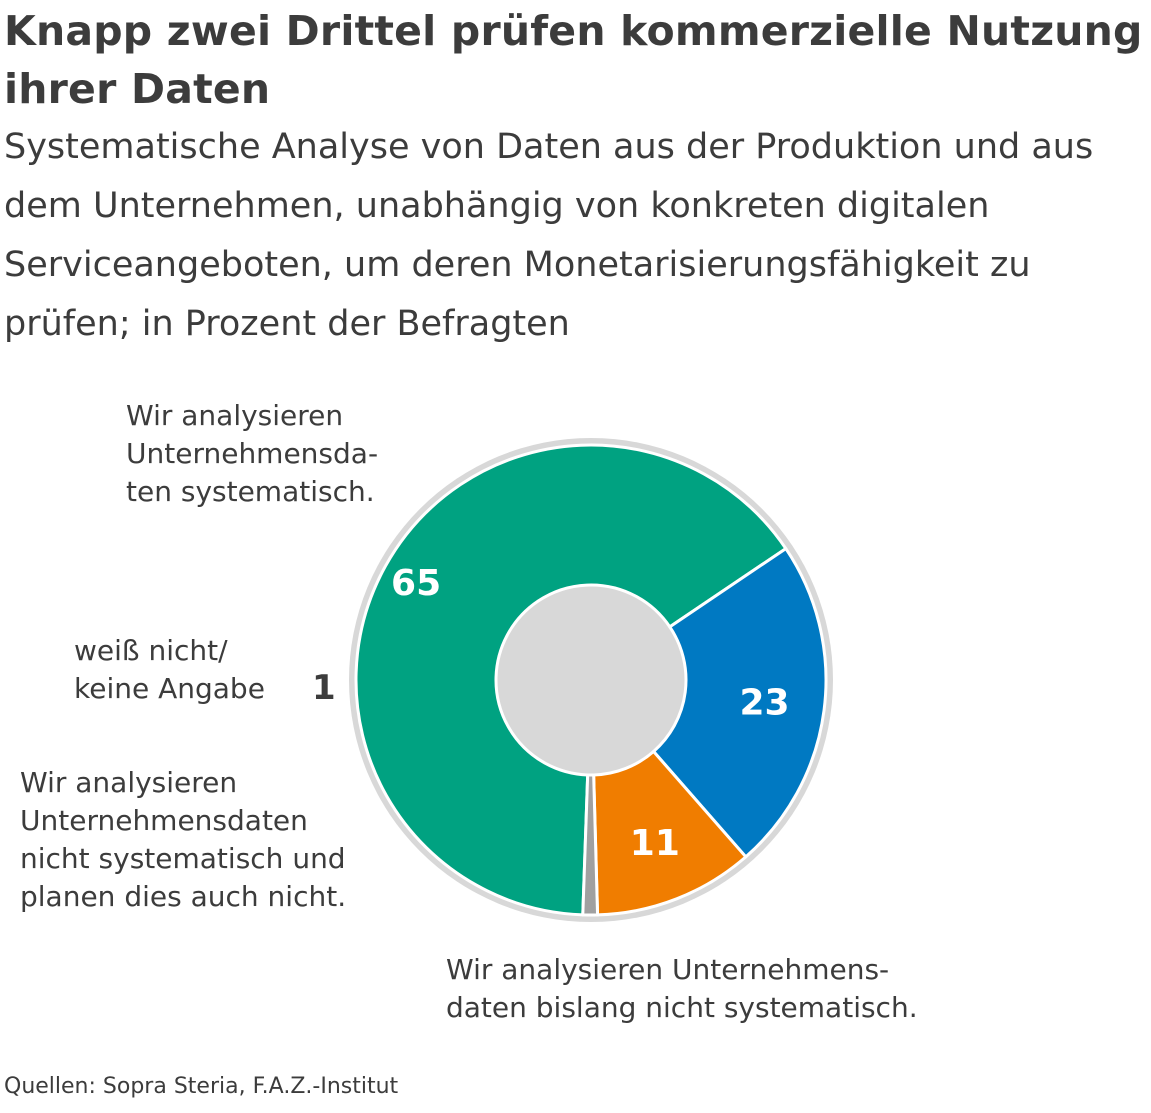  I want to click on slice-nicht-geplant-value: 11, so click(655, 843).